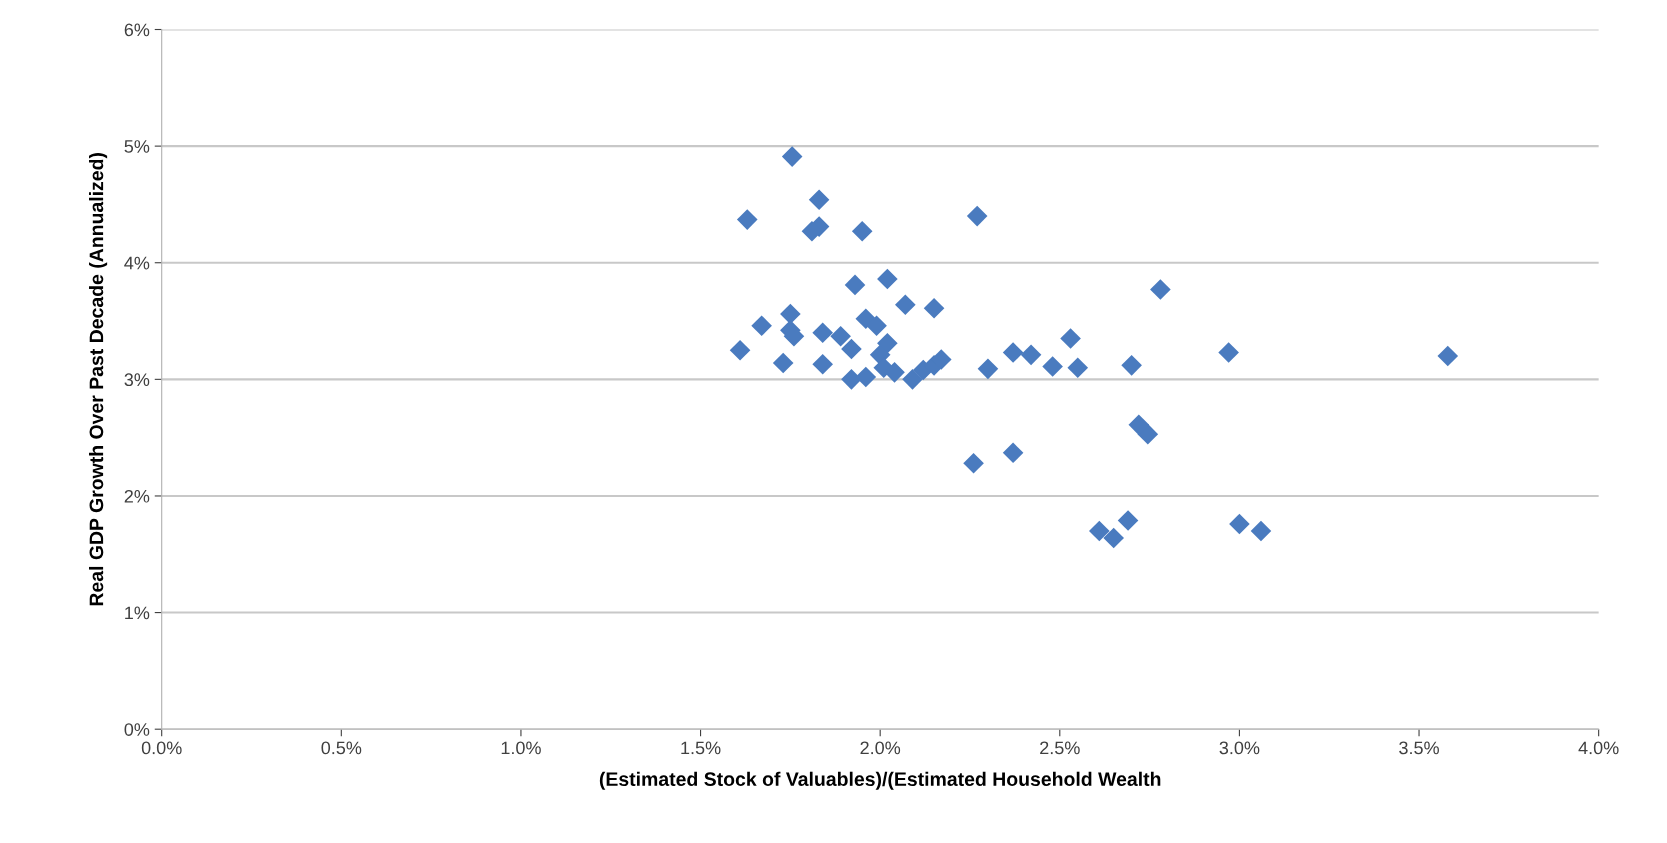 The image size is (1667, 843). What do you see at coordinates (137, 380) in the screenshot?
I see `y-tick-label: 3%` at bounding box center [137, 380].